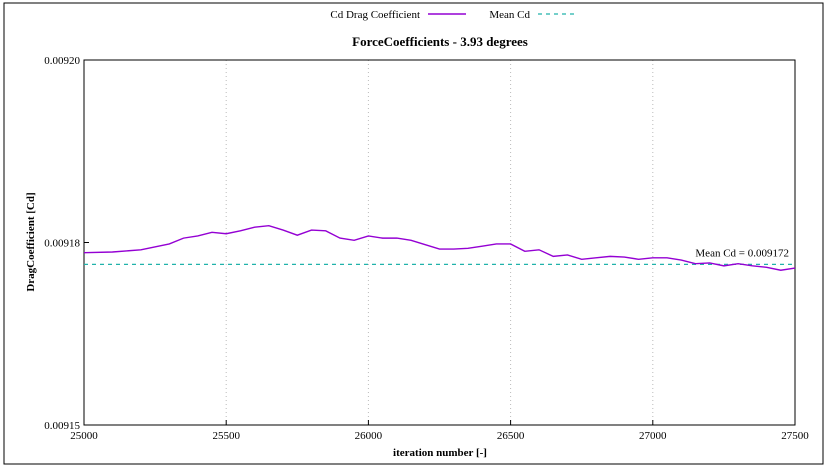 This screenshot has height=475, width=828. What do you see at coordinates (440, 453) in the screenshot?
I see `x-axis-label: iteration number [-]` at bounding box center [440, 453].